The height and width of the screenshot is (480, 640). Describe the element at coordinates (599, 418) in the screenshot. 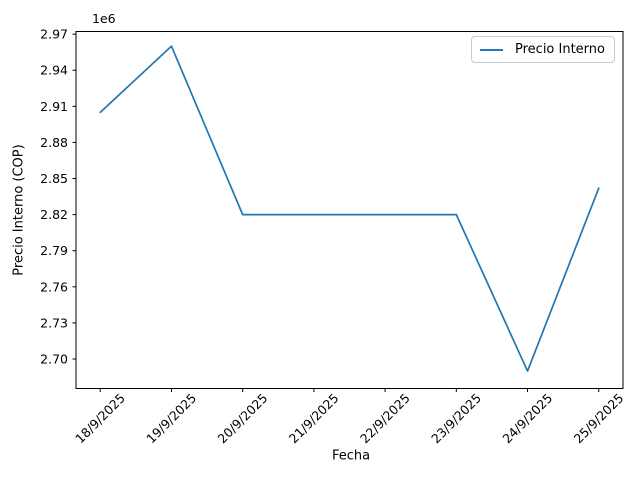

I see `x-tick-label: 25/9/2025` at that location.